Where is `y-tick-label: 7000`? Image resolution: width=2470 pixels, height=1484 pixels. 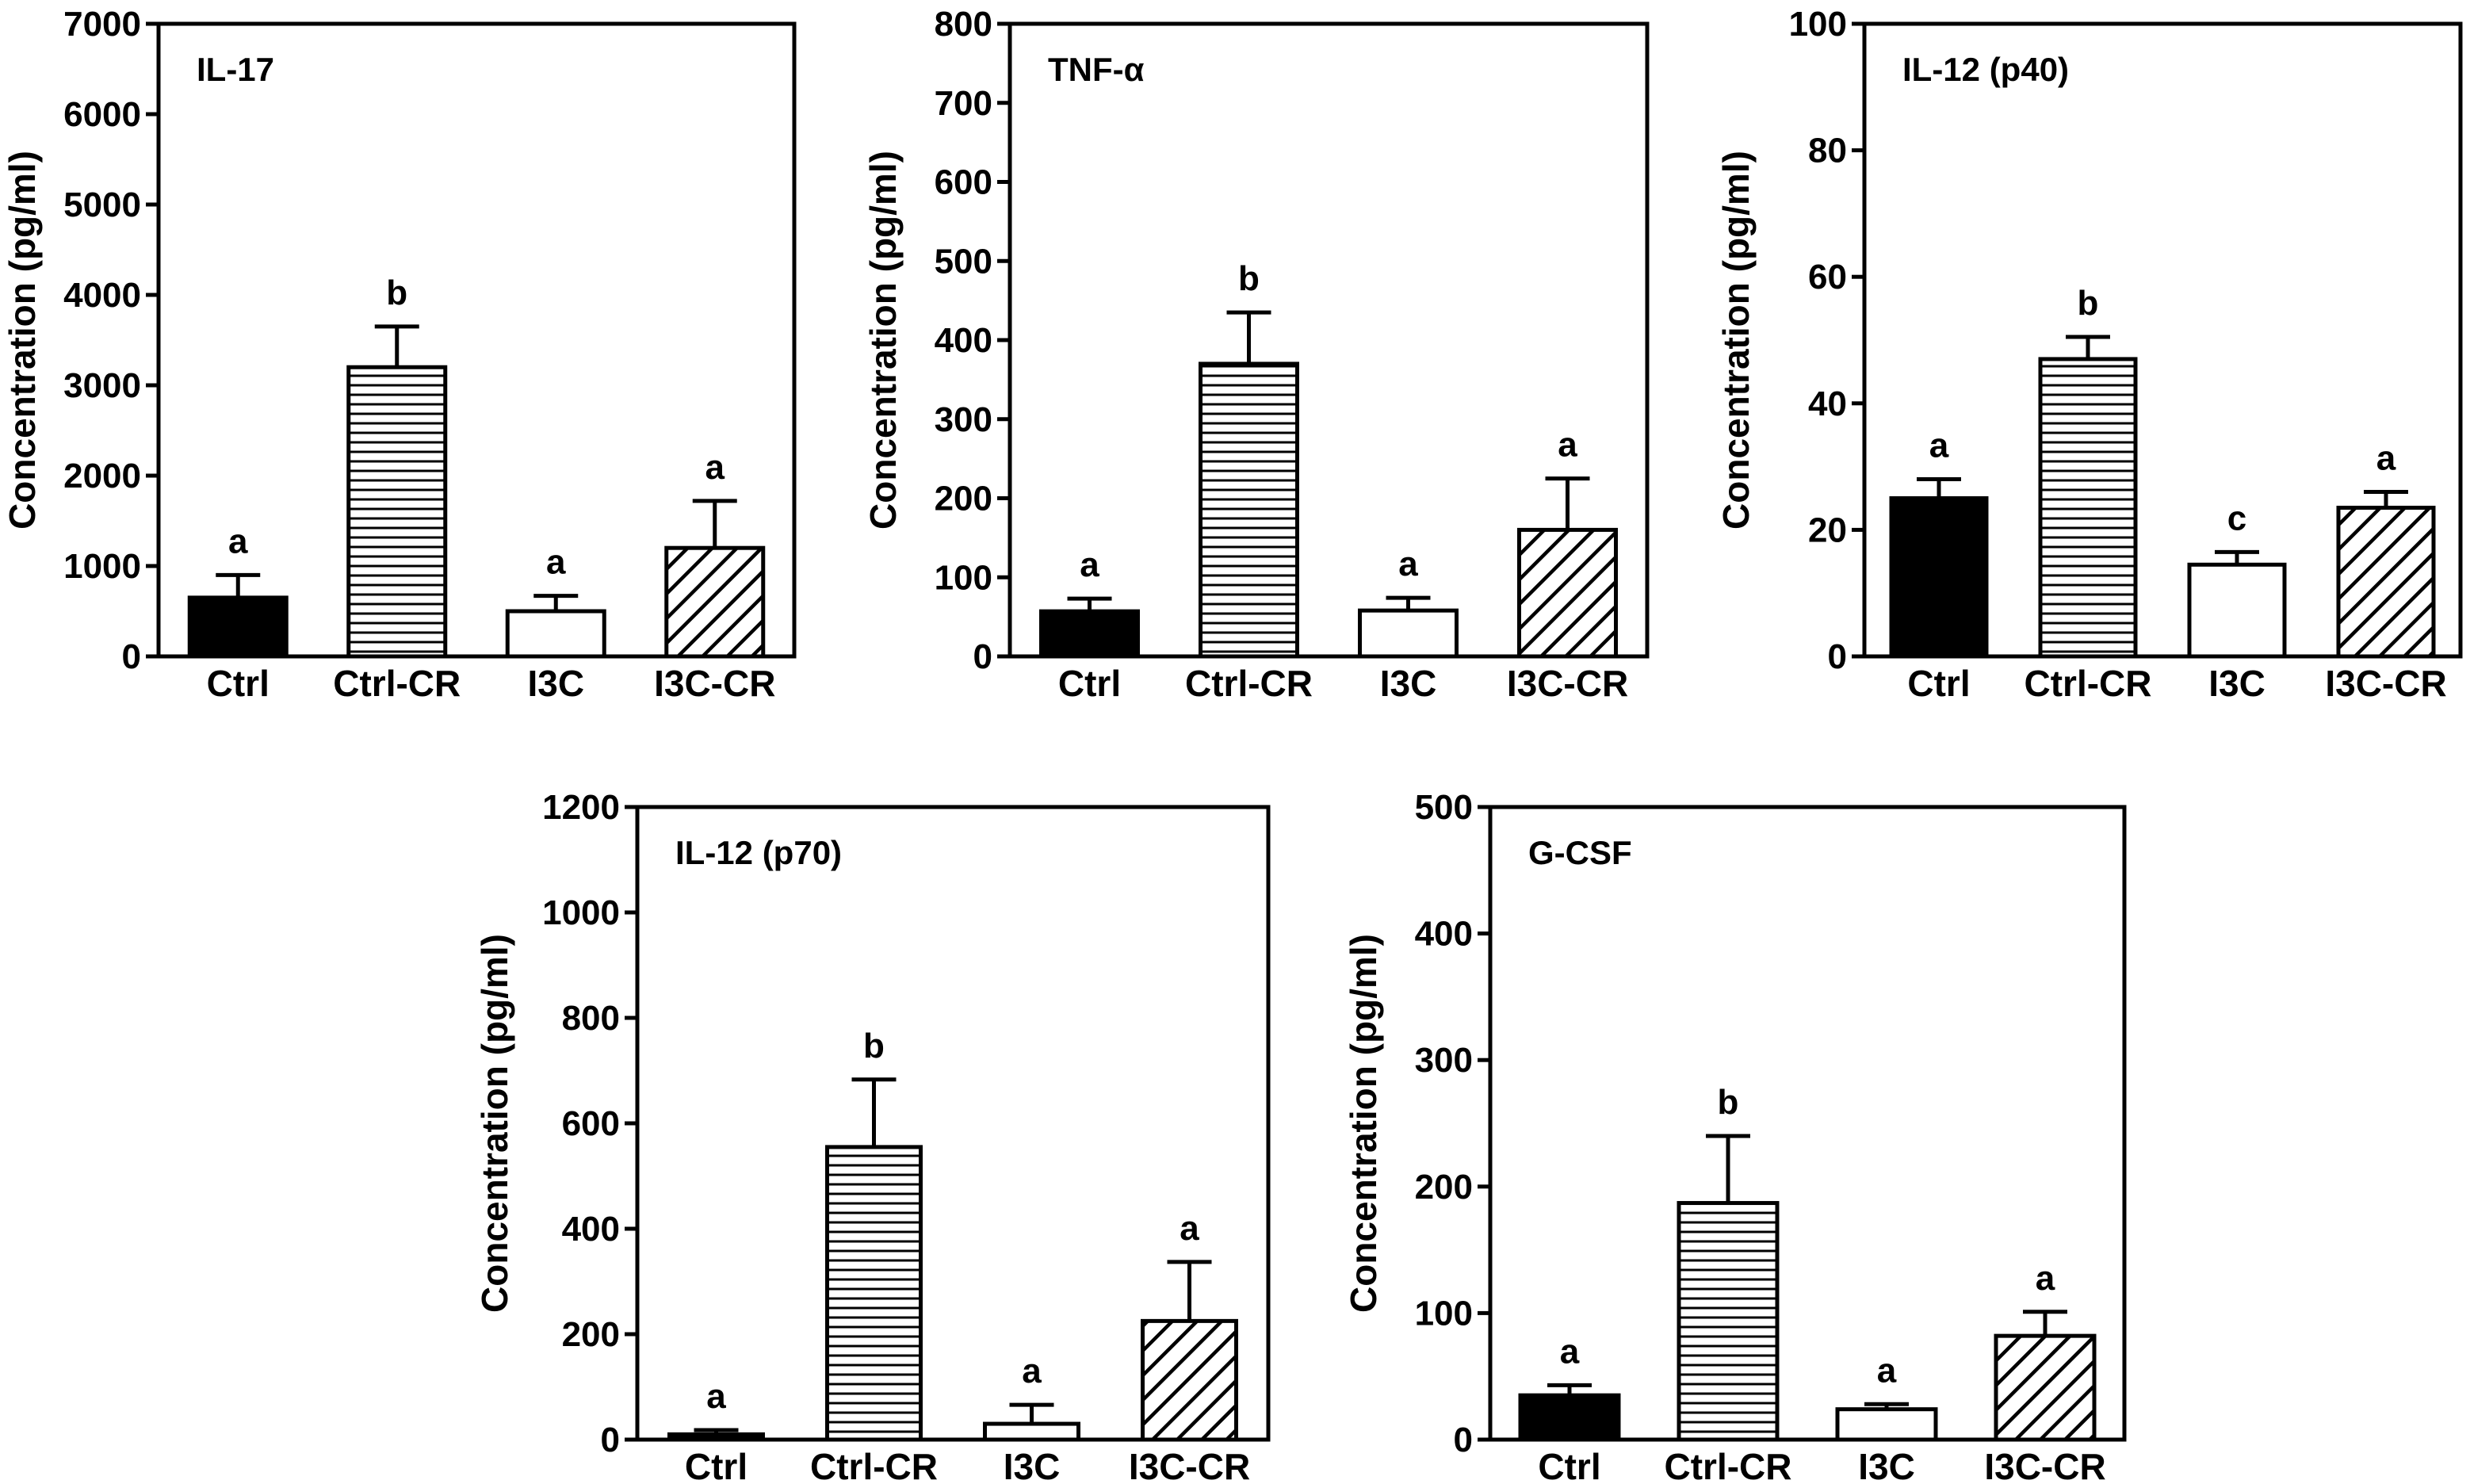 y-tick-label: 7000 is located at coordinates (102, 24).